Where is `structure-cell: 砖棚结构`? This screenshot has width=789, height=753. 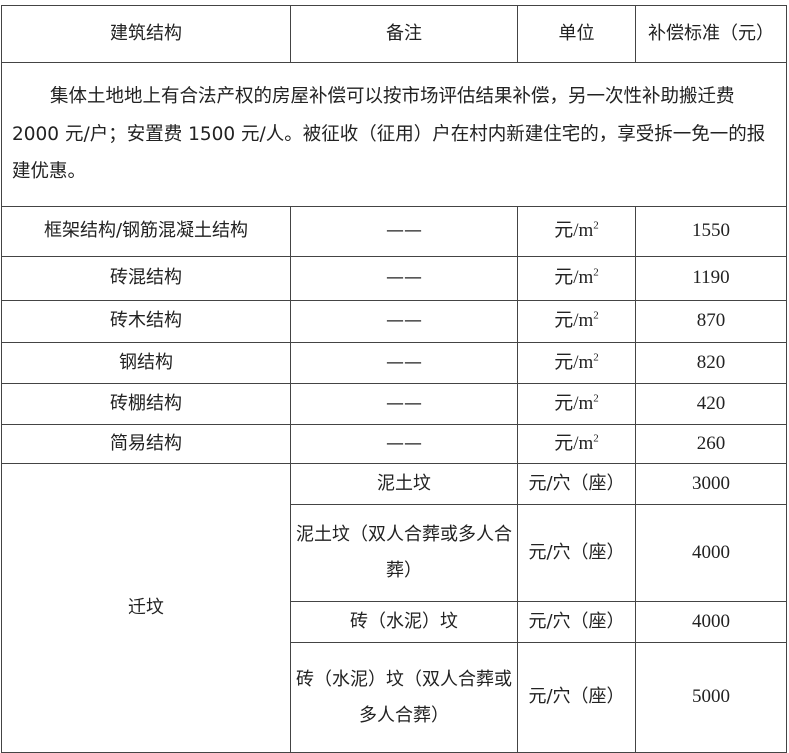
structure-cell: 砖棚结构 is located at coordinates (146, 404).